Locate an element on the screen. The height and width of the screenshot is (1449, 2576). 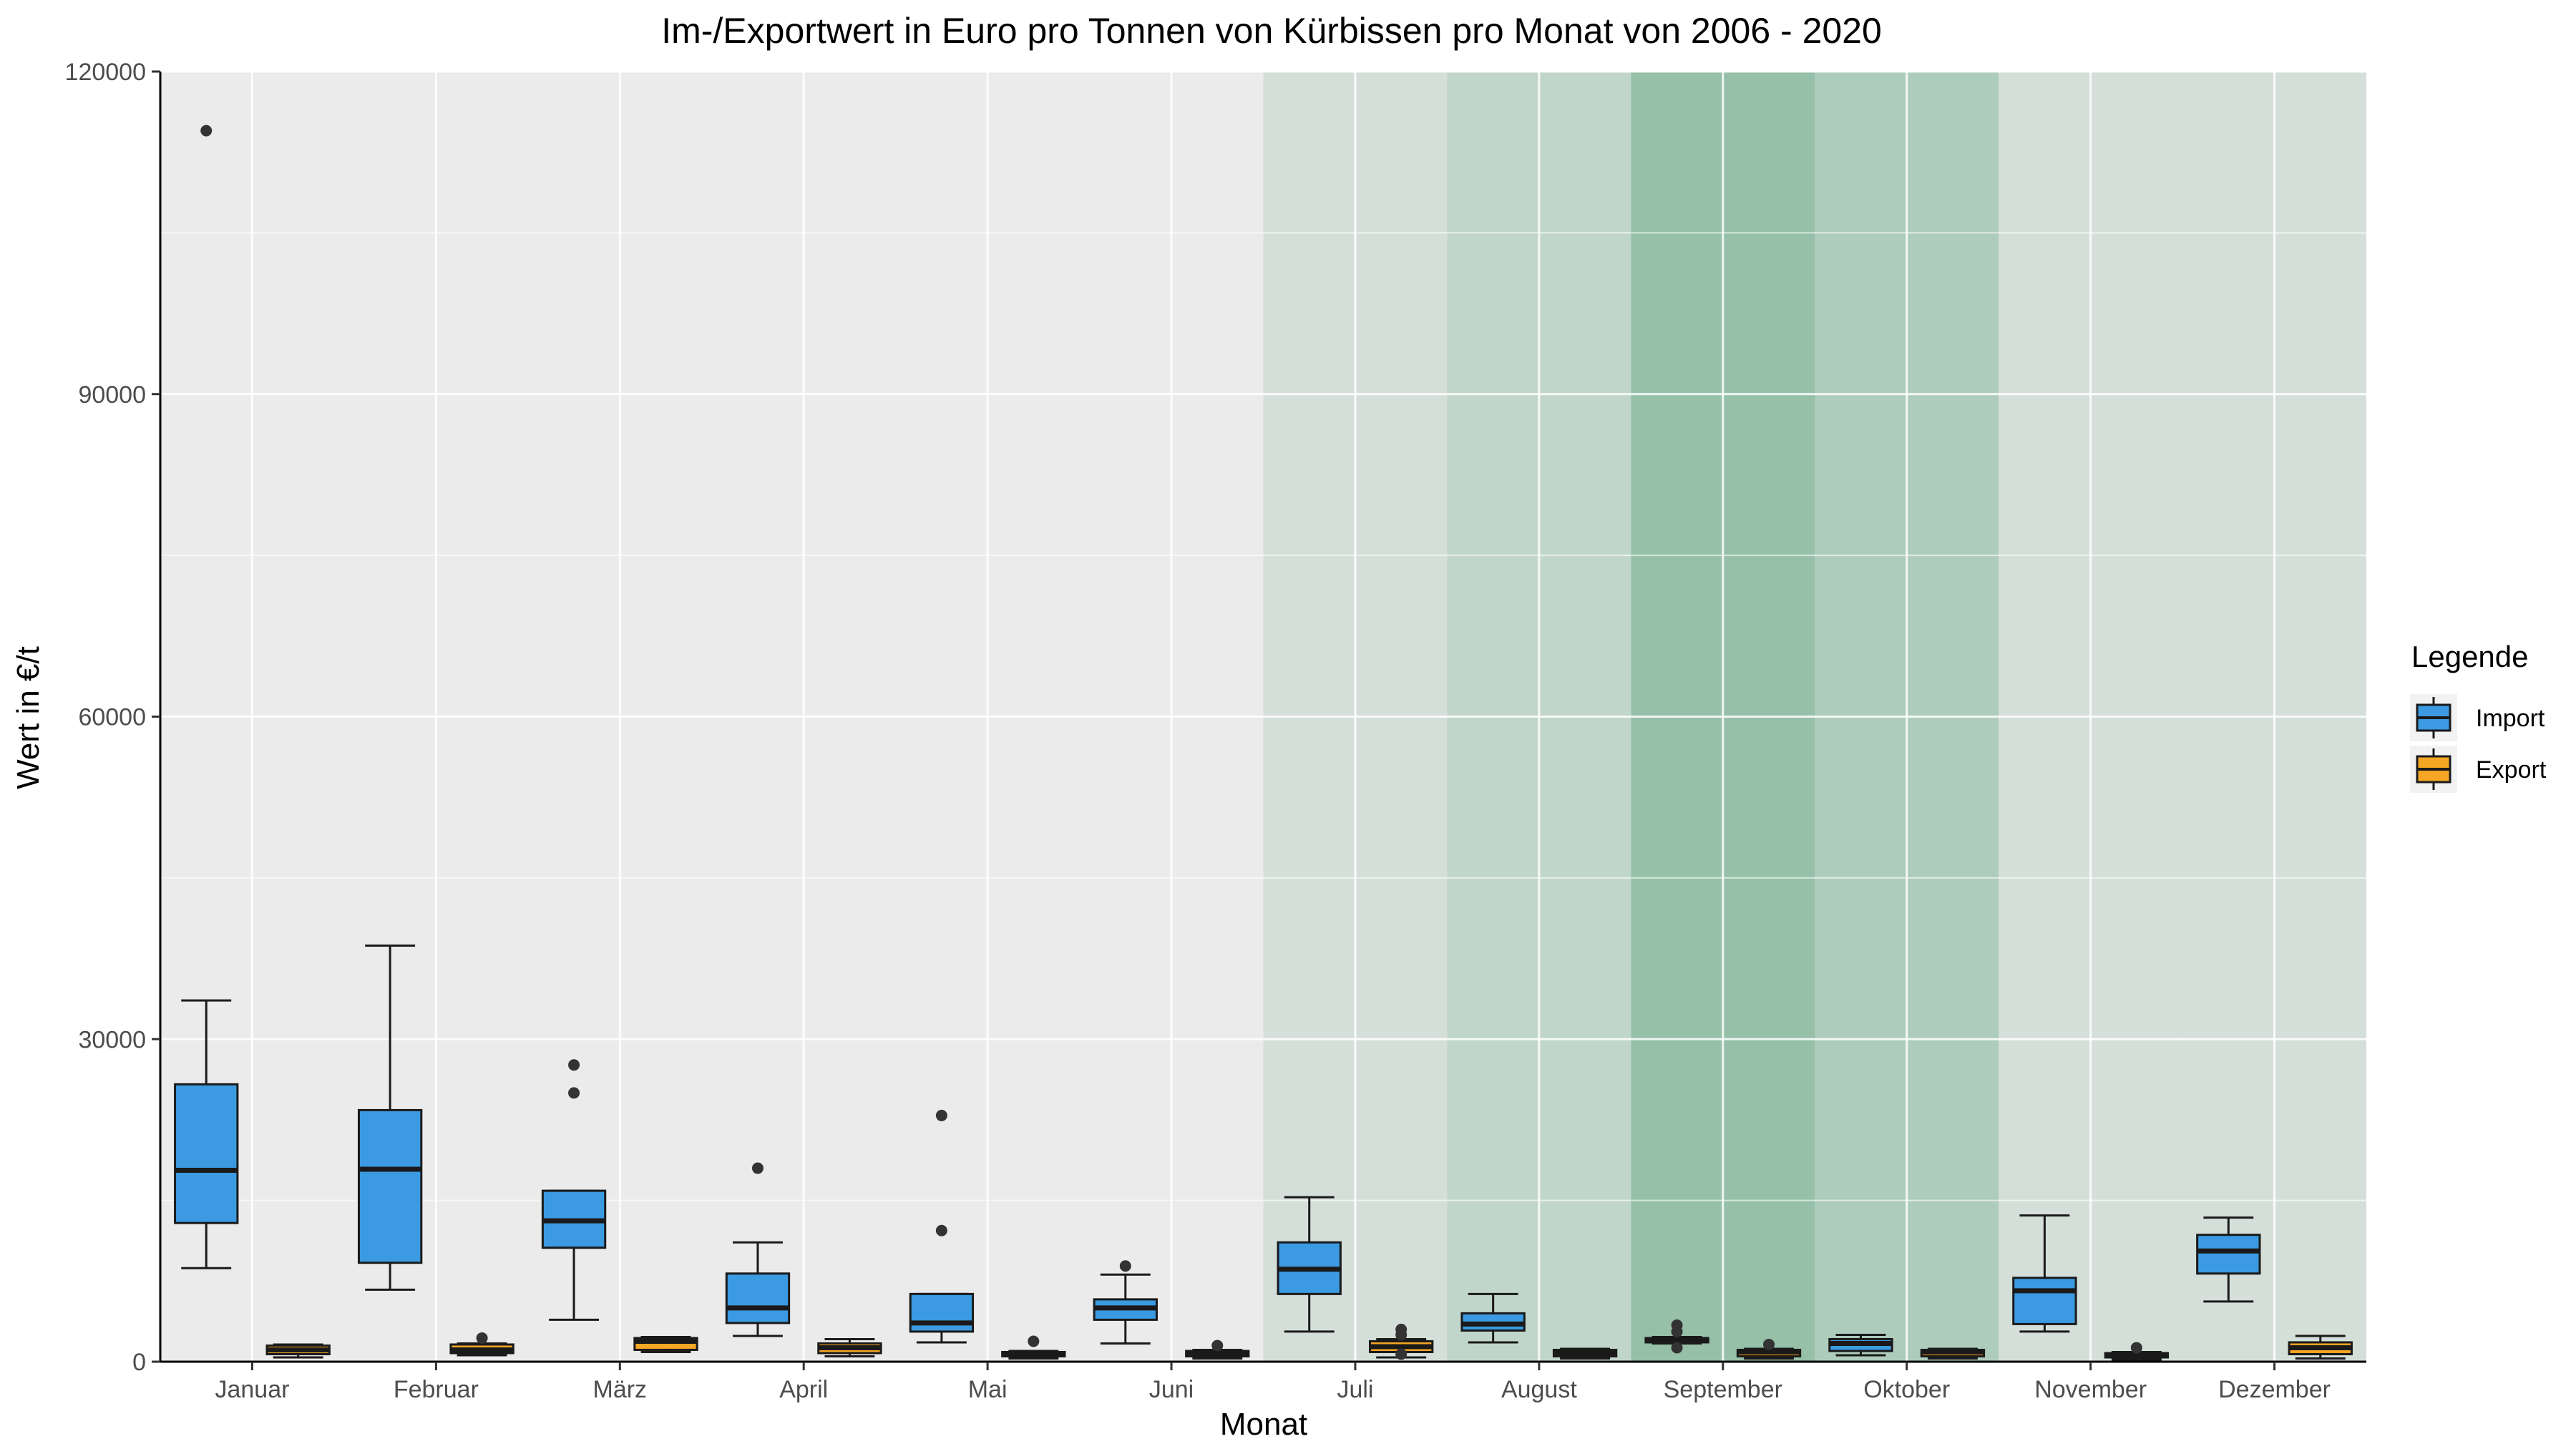
box-import-mai is located at coordinates (942, 1226).